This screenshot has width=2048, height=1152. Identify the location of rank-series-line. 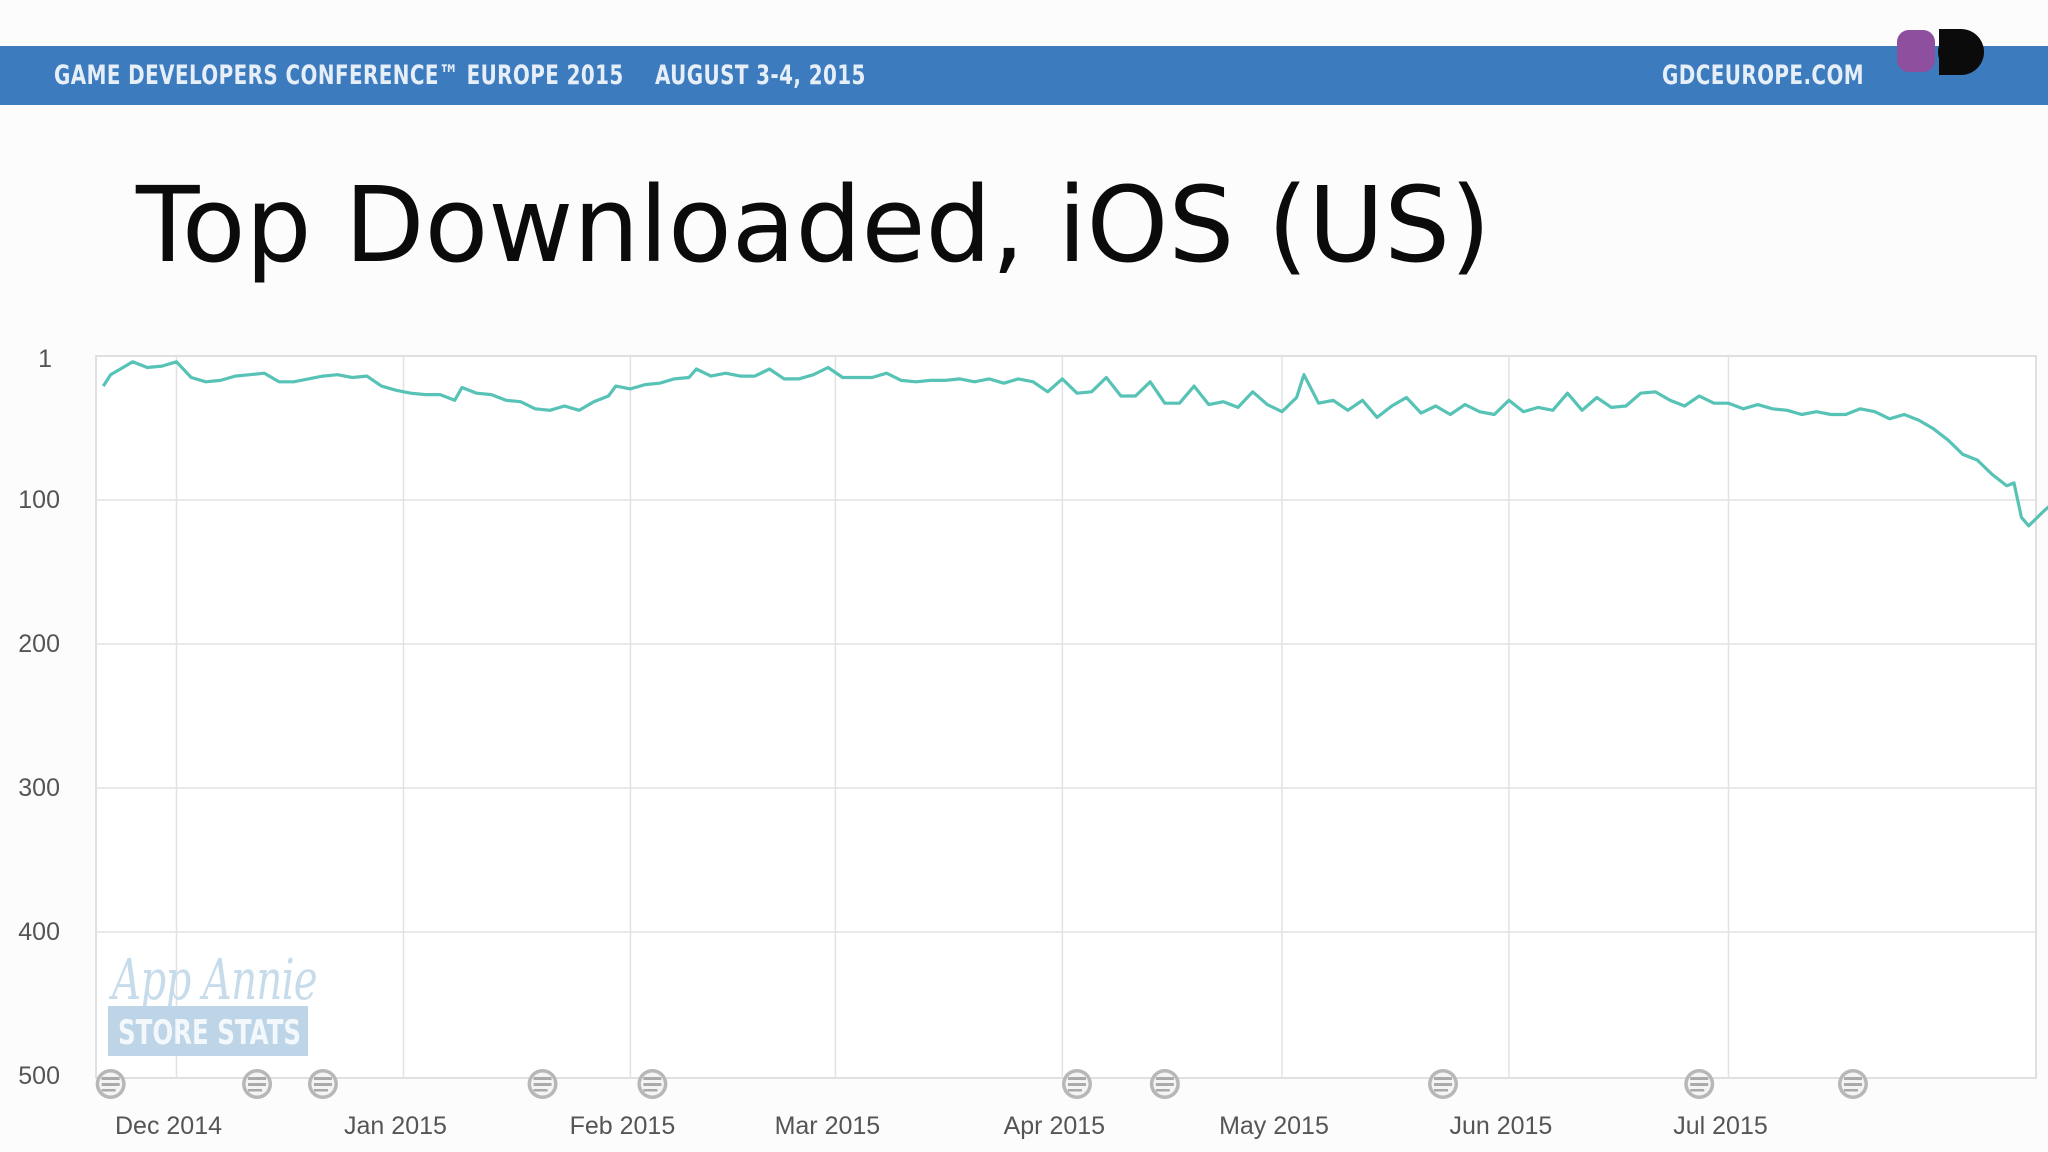
(1074, 444).